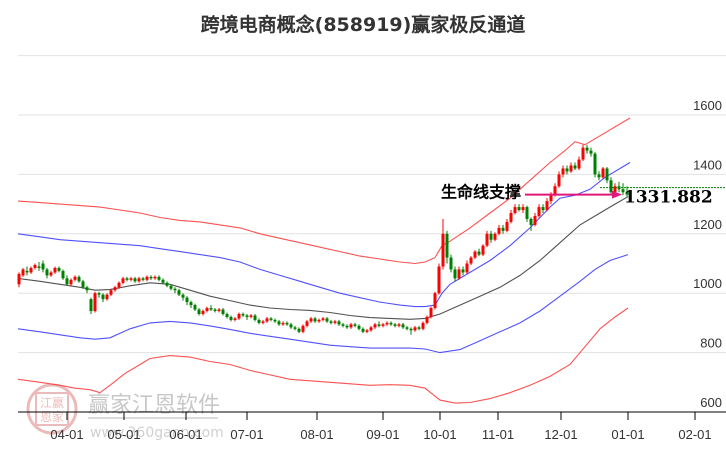  I want to click on support-annotation: 生命线支撑 1331.882, so click(583, 195).